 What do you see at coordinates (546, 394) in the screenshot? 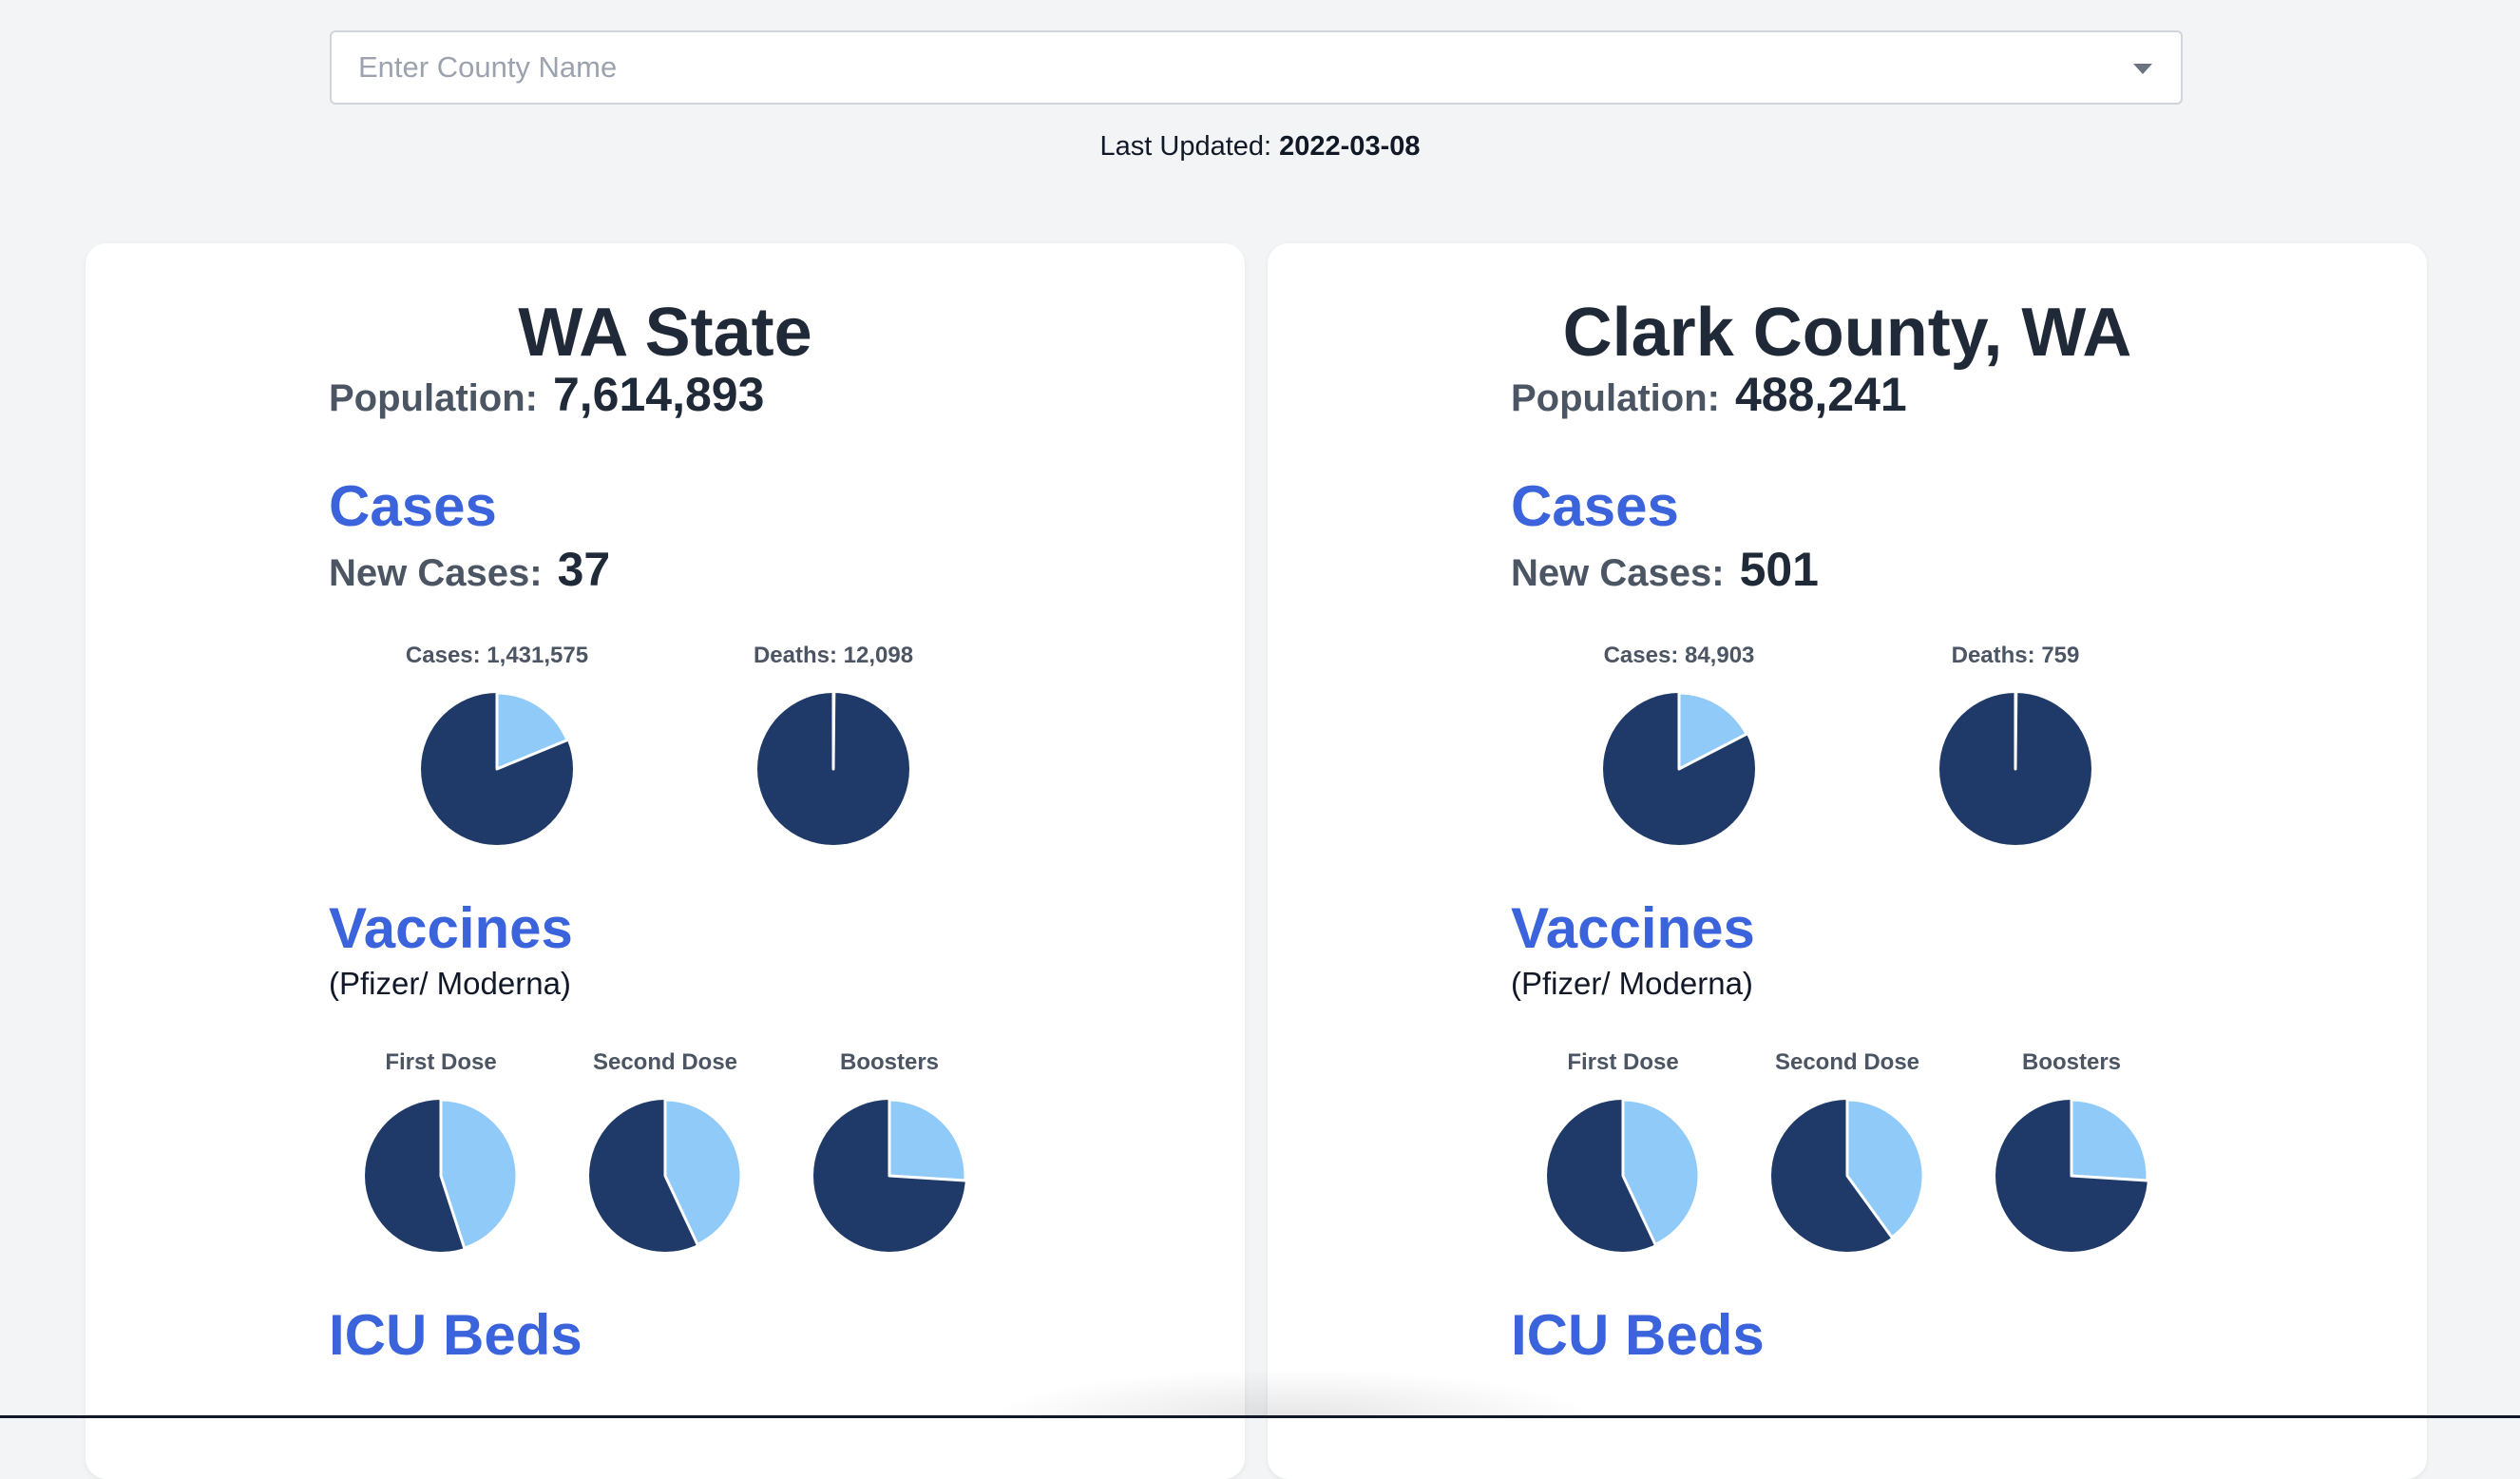
I see `population-row: Population: 7,614,893` at bounding box center [546, 394].